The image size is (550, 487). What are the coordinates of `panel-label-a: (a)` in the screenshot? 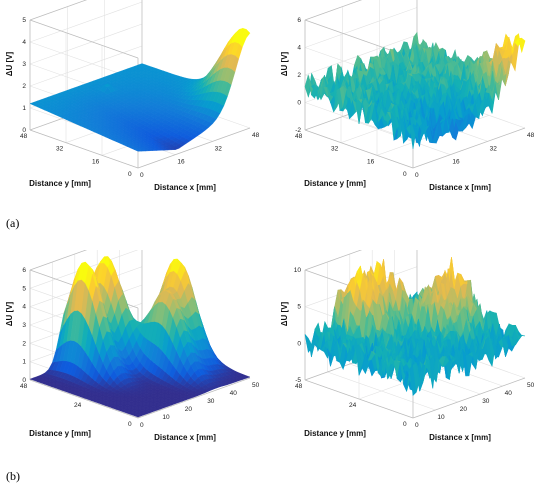 It's located at (13, 223).